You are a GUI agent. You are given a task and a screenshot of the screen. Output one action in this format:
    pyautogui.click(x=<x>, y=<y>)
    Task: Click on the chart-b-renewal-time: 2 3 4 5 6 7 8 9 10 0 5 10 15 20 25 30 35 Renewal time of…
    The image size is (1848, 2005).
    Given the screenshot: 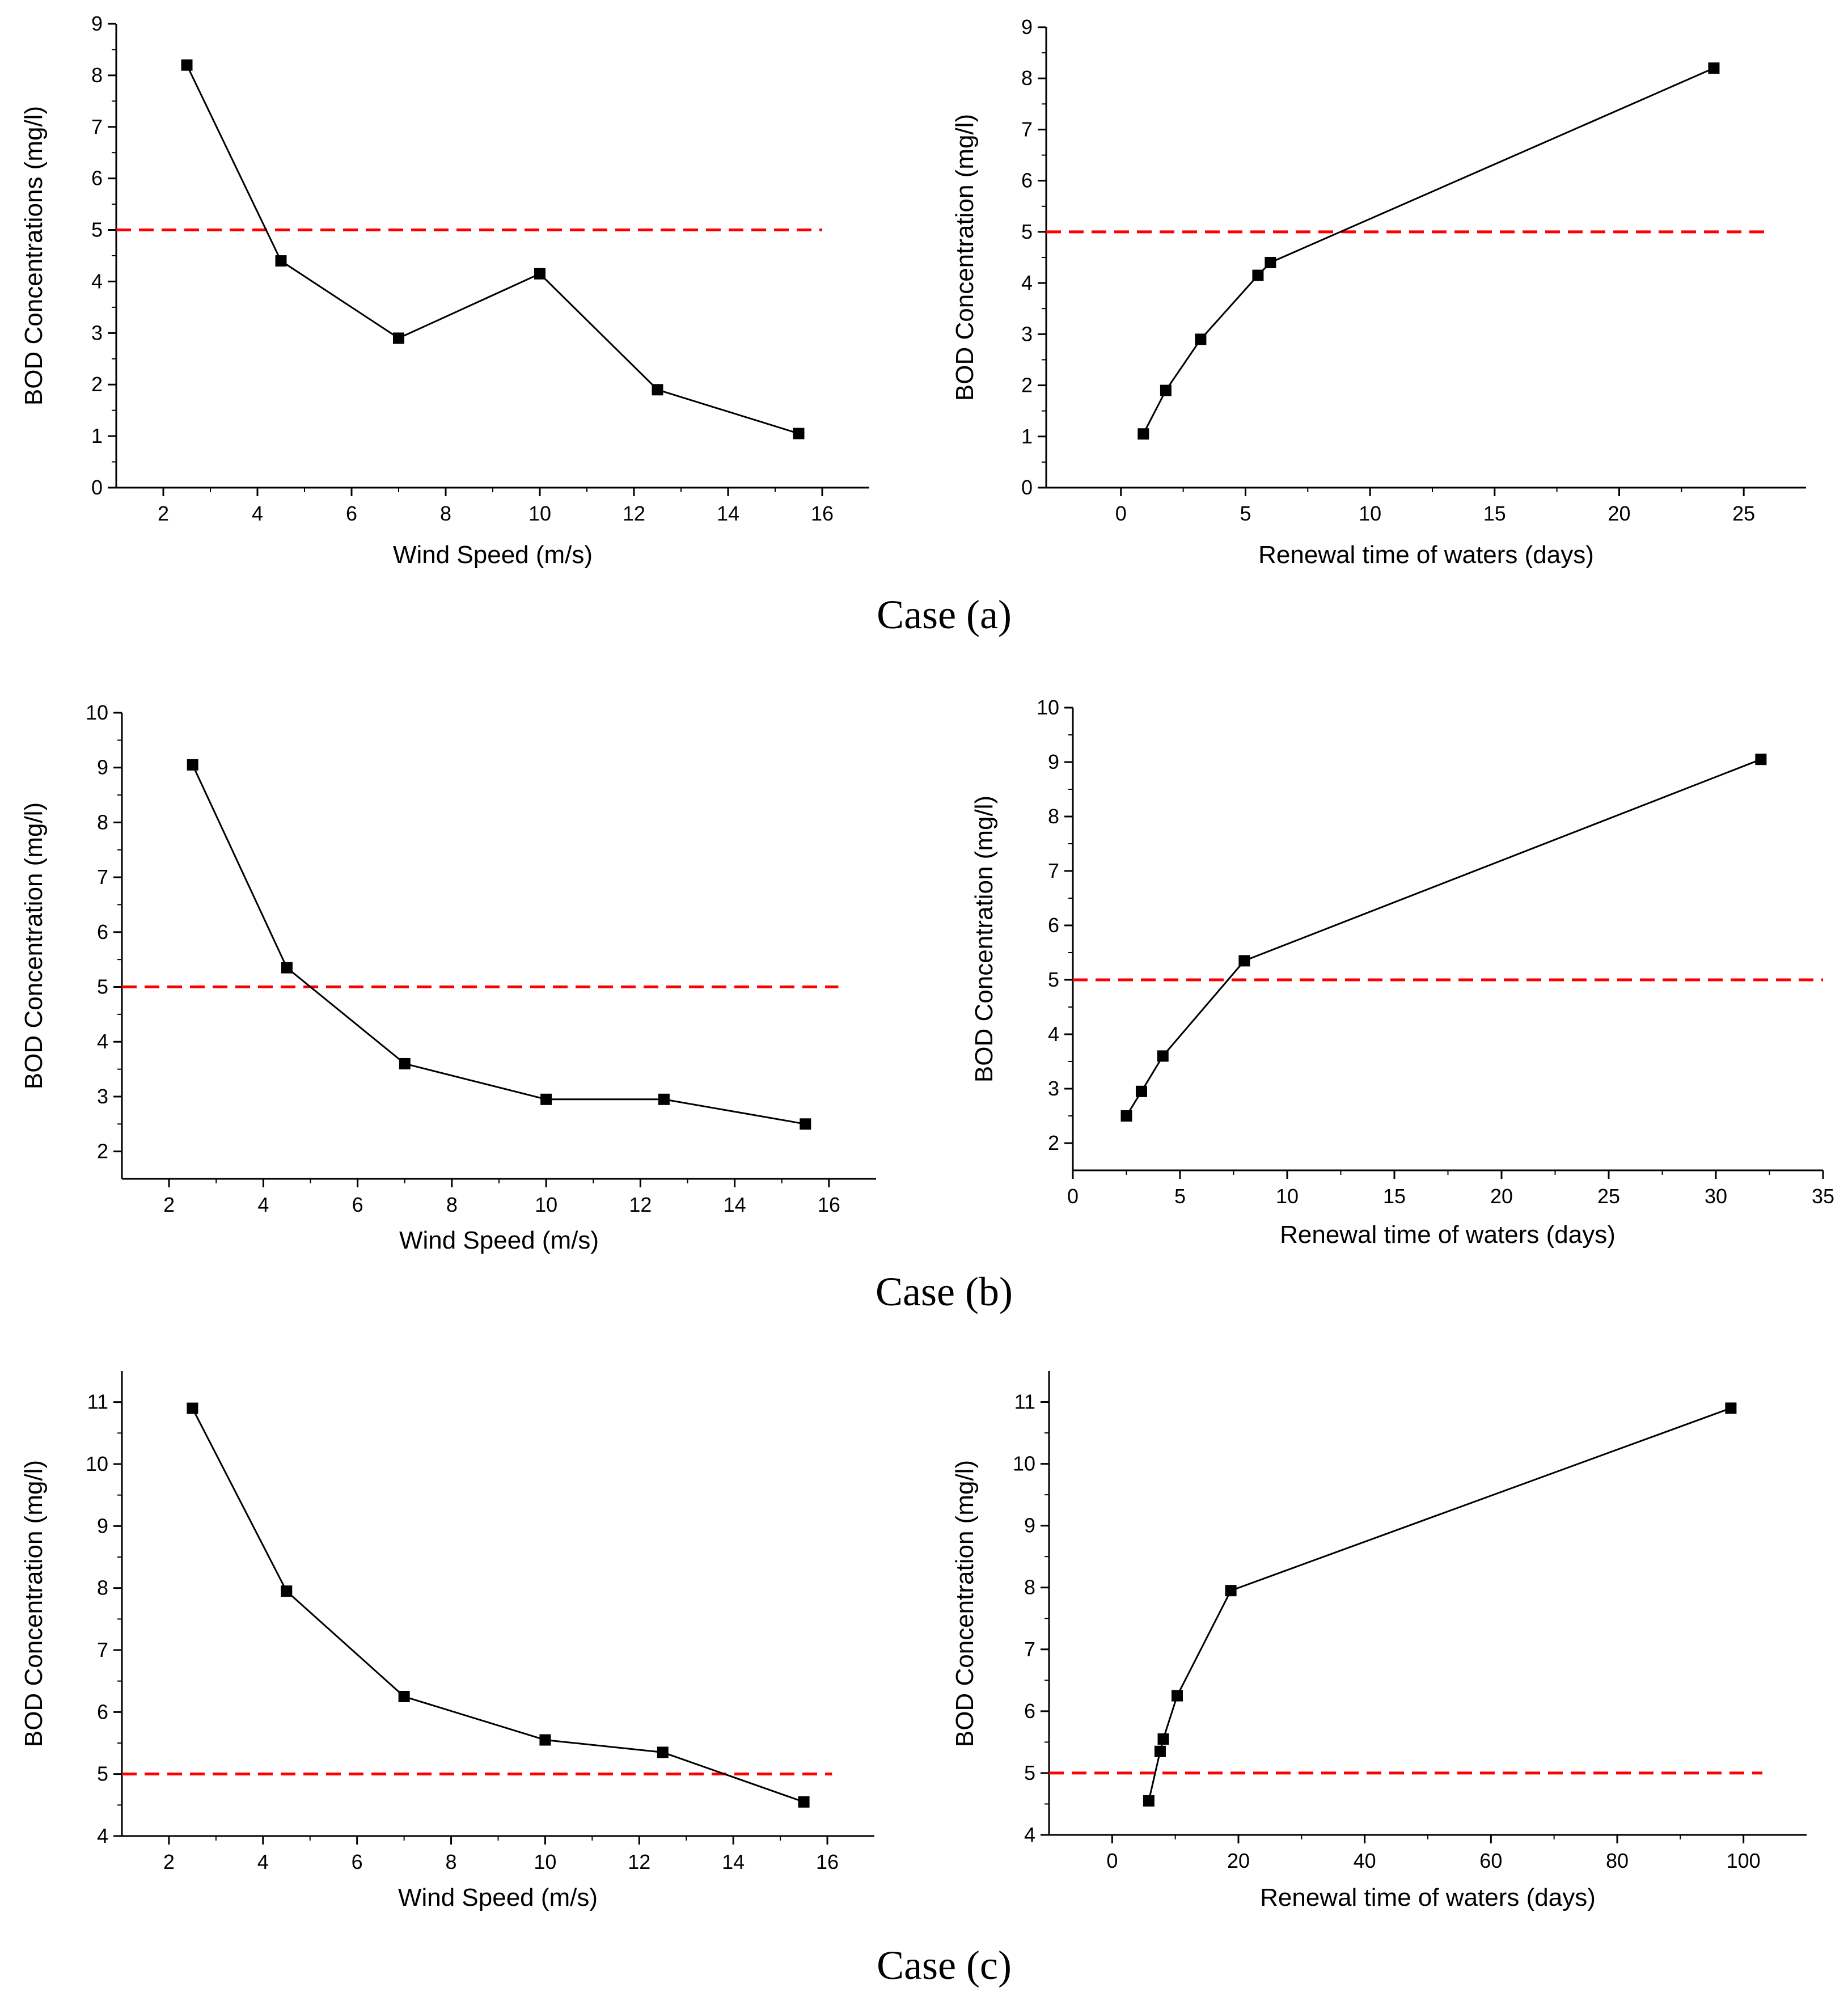 What is the action you would take?
    pyautogui.click(x=1402, y=972)
    